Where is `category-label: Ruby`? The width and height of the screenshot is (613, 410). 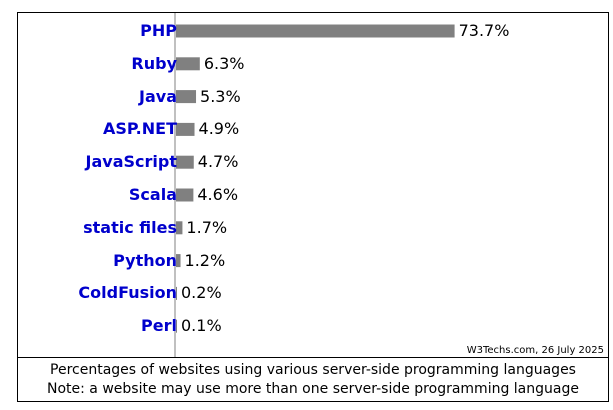 category-label: Ruby is located at coordinates (154, 63).